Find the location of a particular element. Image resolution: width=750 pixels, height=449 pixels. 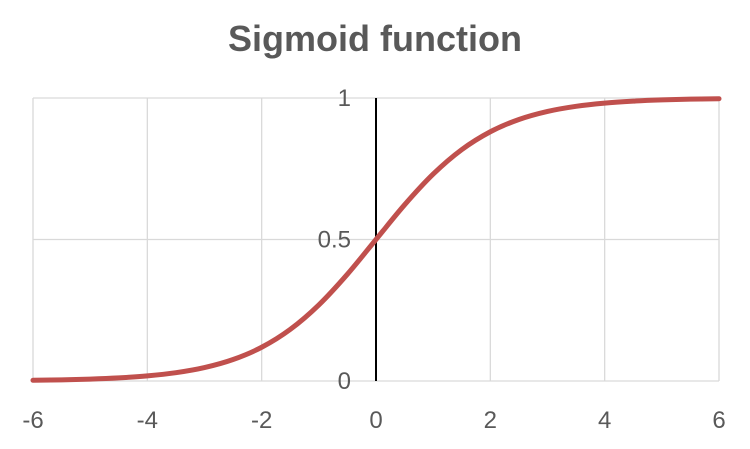

x-tick-label-5: 4 is located at coordinates (604, 420).